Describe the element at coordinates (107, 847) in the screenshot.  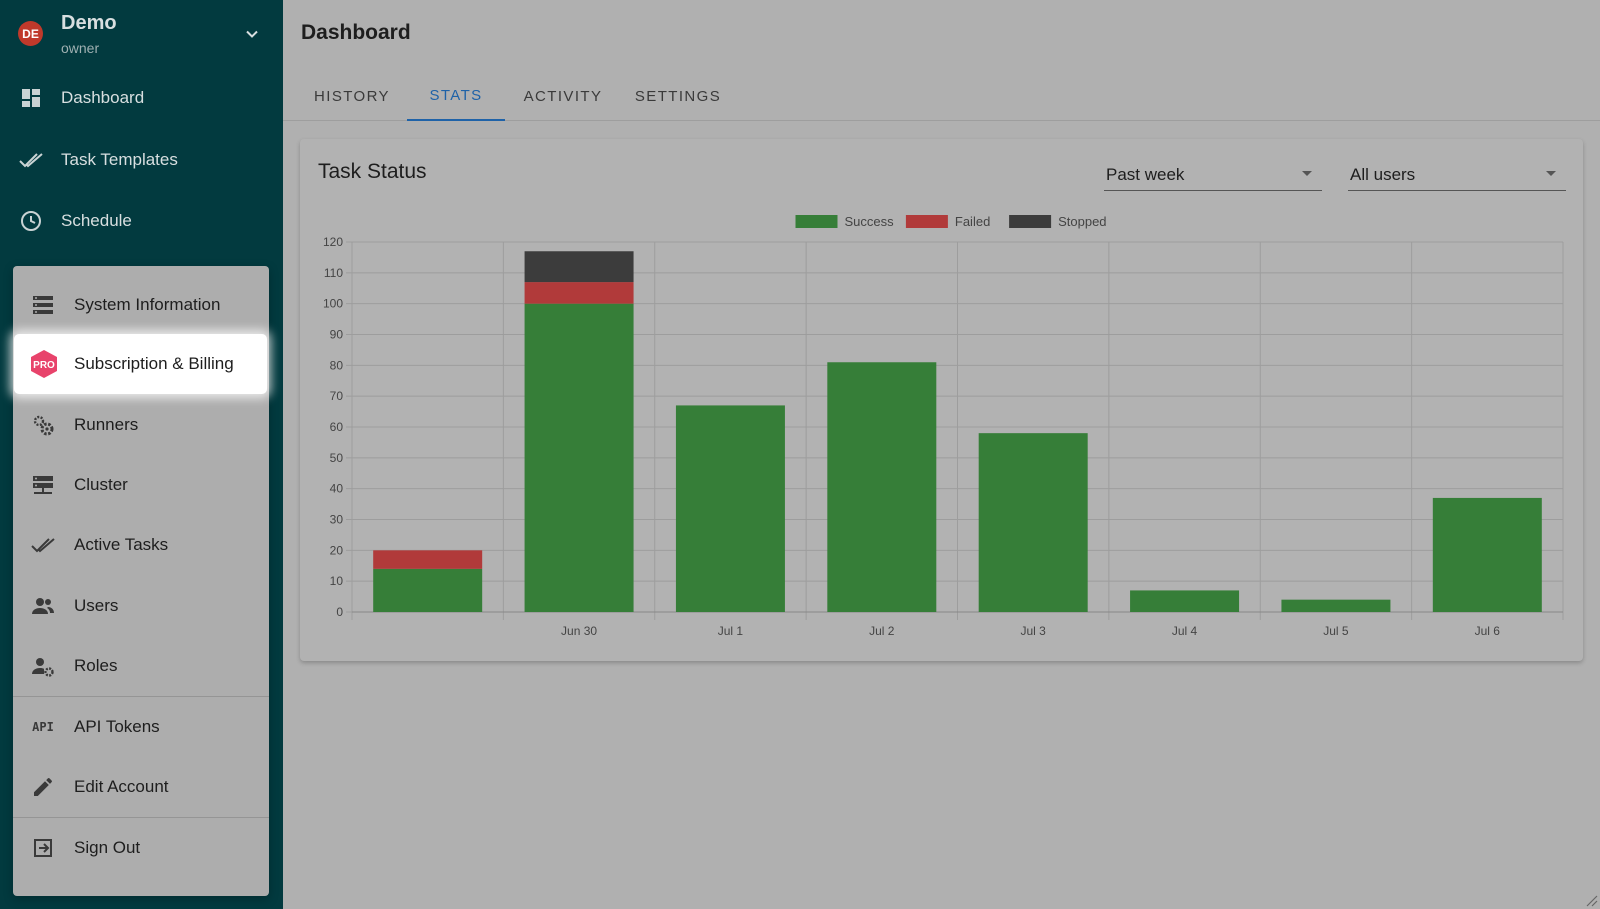
I see `menu-item-label: Sign Out` at that location.